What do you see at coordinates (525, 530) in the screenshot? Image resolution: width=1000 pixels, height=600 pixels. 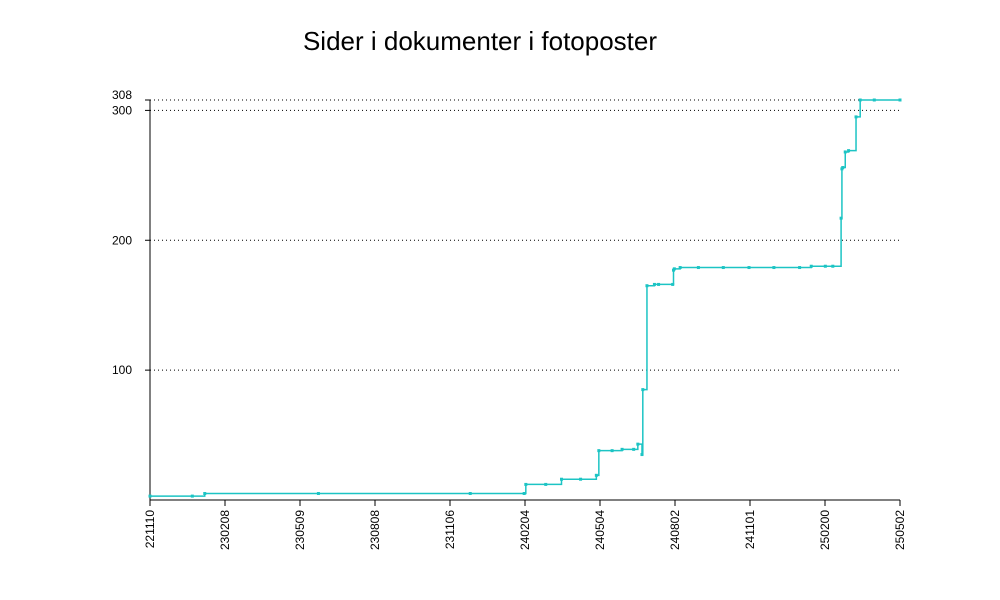 I see `x-tick-label-240204: 240204` at bounding box center [525, 530].